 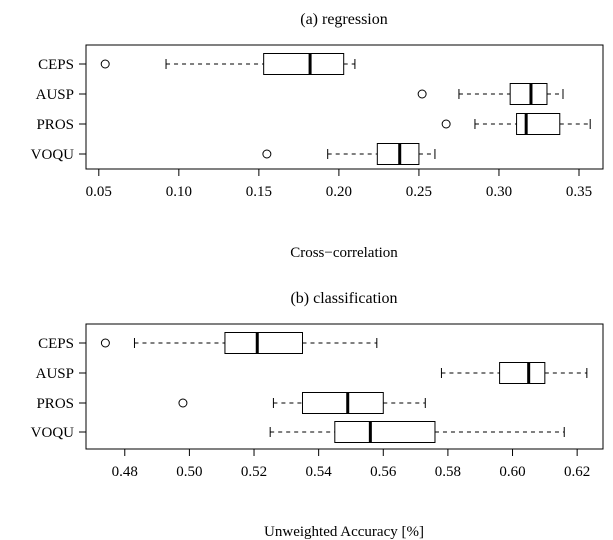 I want to click on x-tick-label: 0.60, so click(x=512, y=472).